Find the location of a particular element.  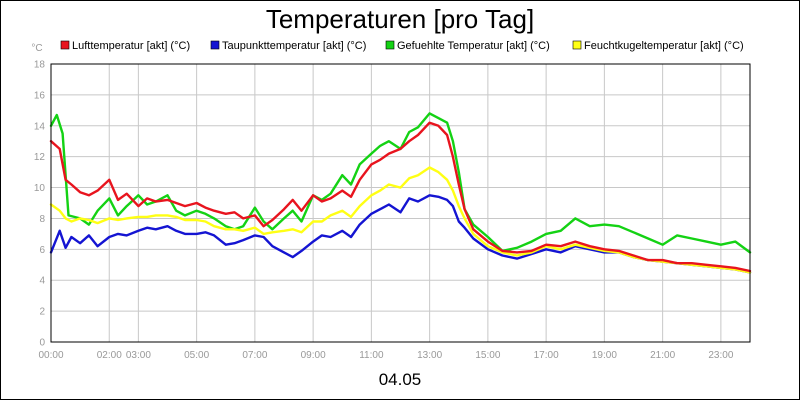

y-axis-unit: °C is located at coordinates (36, 48).